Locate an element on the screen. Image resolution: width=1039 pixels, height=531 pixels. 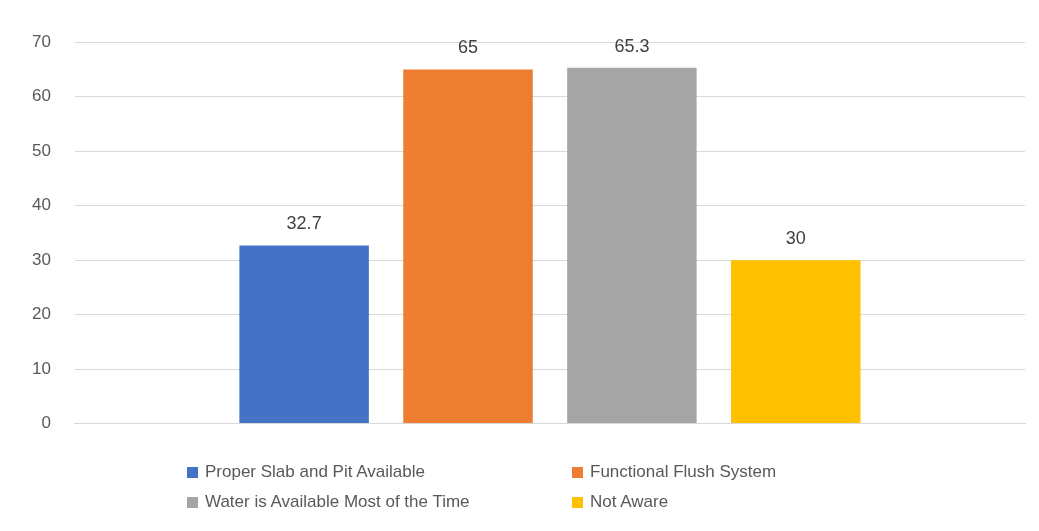
legend-label: Not Aware is located at coordinates (629, 502).